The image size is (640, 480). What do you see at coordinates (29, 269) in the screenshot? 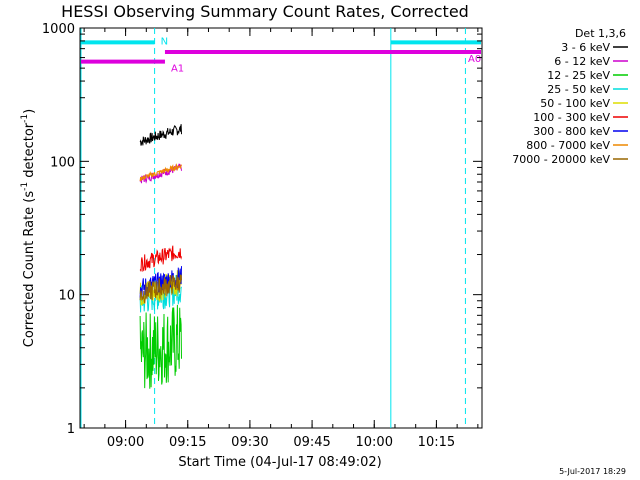
I see `y-axis-label-part: Corrected Count Rate (s` at bounding box center [29, 269].